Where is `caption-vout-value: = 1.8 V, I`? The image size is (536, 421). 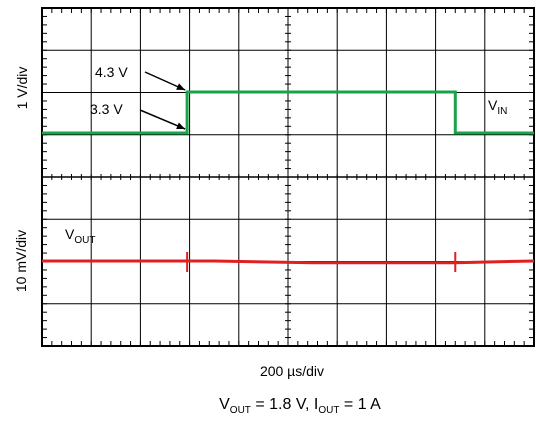
caption-vout-value: = 1.8 V, I is located at coordinates (284, 404).